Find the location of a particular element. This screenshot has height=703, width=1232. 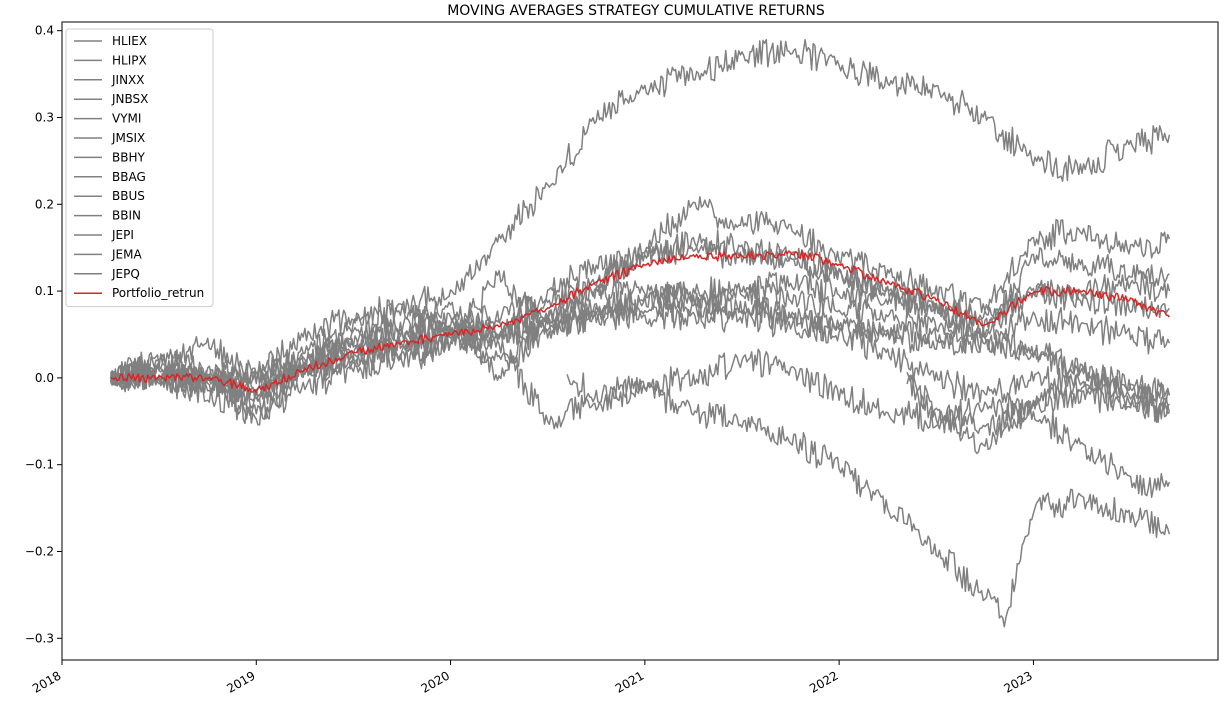

x-tick-label: 2019 is located at coordinates (240, 681).